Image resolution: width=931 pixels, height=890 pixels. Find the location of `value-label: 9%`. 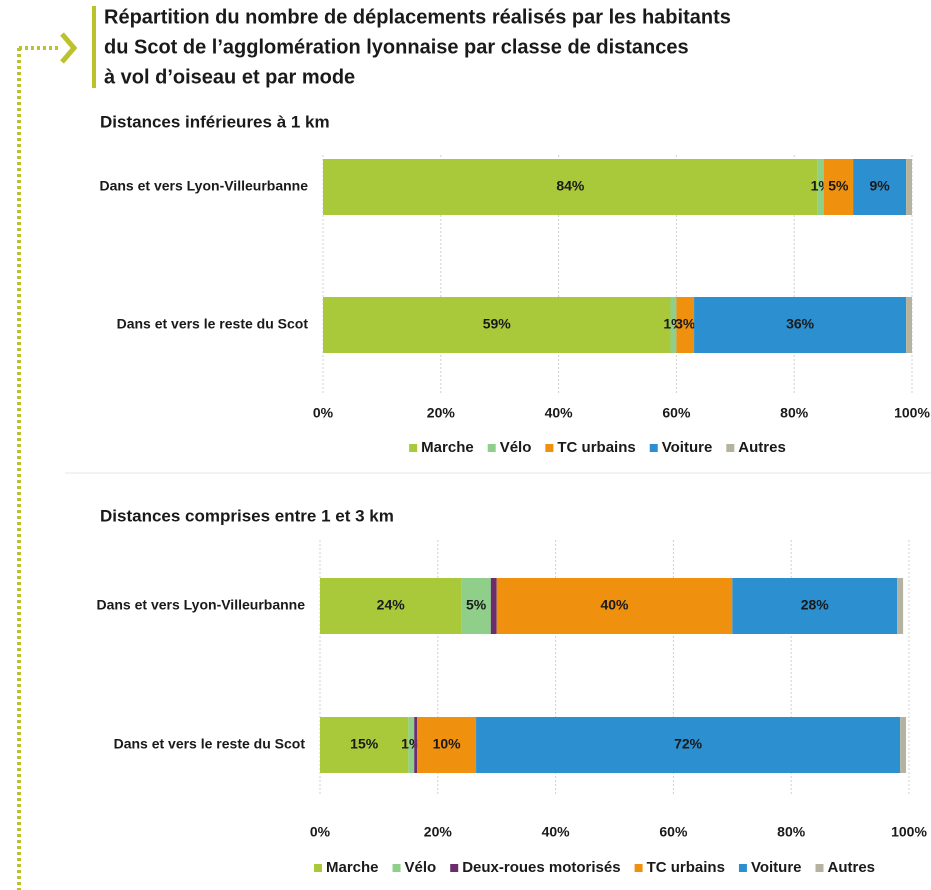

value-label: 9% is located at coordinates (879, 186).